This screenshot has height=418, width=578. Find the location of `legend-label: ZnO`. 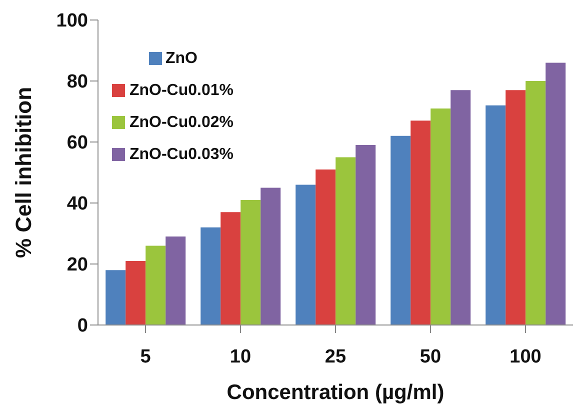

legend-label: ZnO is located at coordinates (182, 58).